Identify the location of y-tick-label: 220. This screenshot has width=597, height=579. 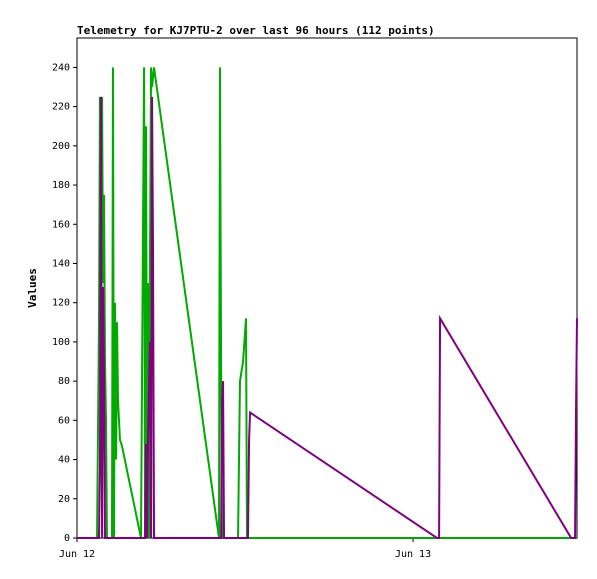
(61, 107).